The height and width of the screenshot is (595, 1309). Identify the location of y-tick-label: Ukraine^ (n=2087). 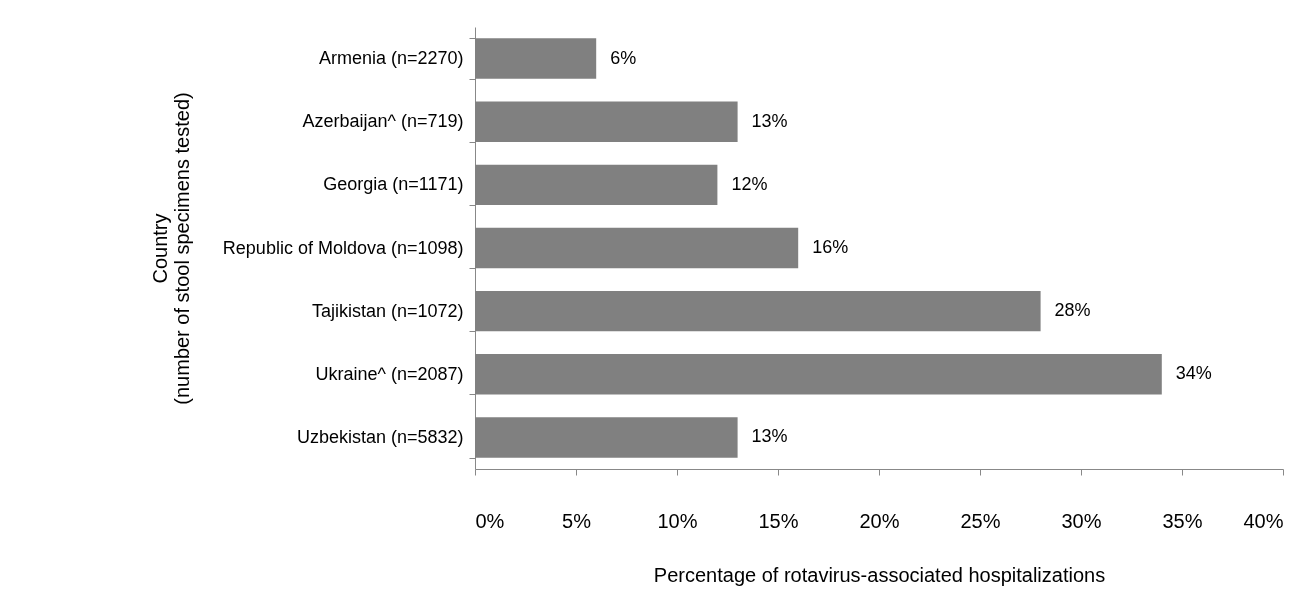
(389, 373).